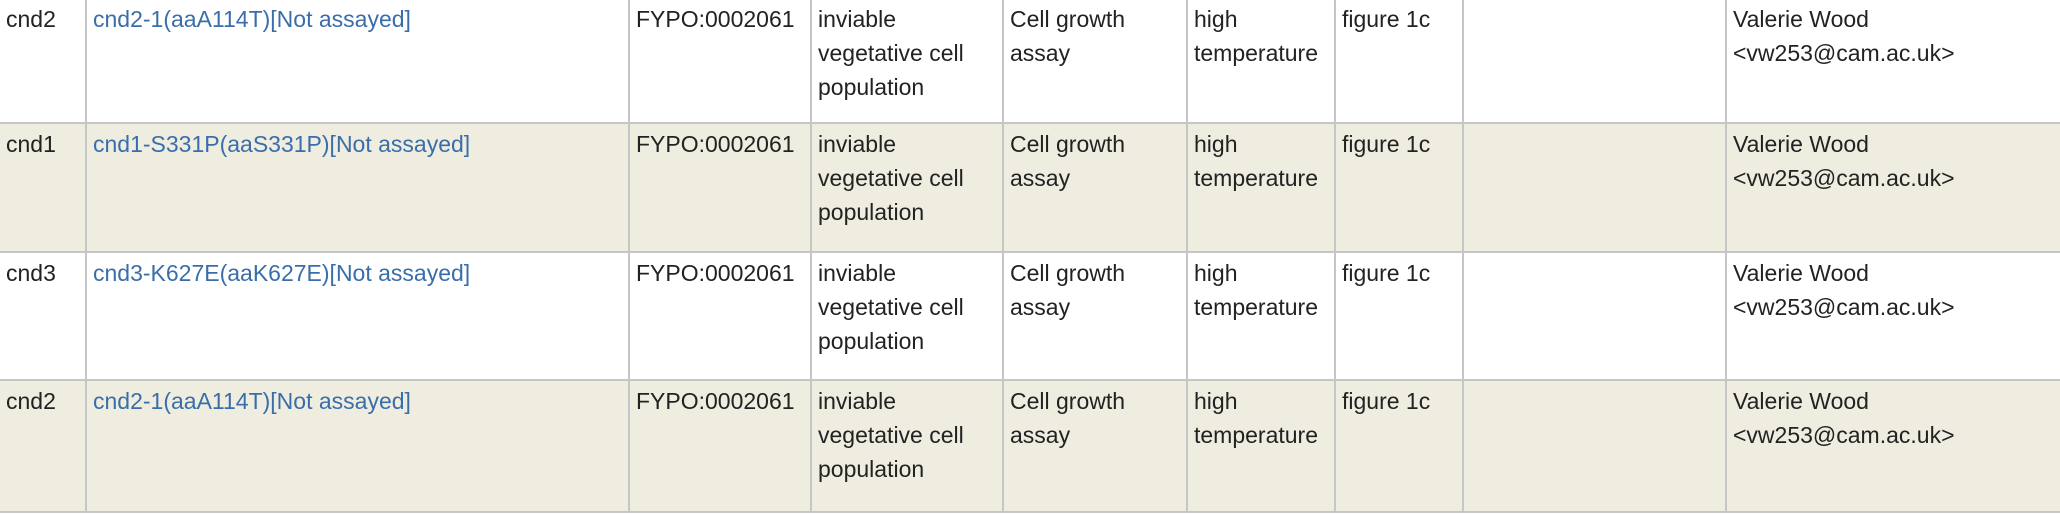 The width and height of the screenshot is (2060, 514). Describe the element at coordinates (282, 144) in the screenshot. I see `allele-link: cnd1-S331P(aaS331P)[Not assayed]` at that location.